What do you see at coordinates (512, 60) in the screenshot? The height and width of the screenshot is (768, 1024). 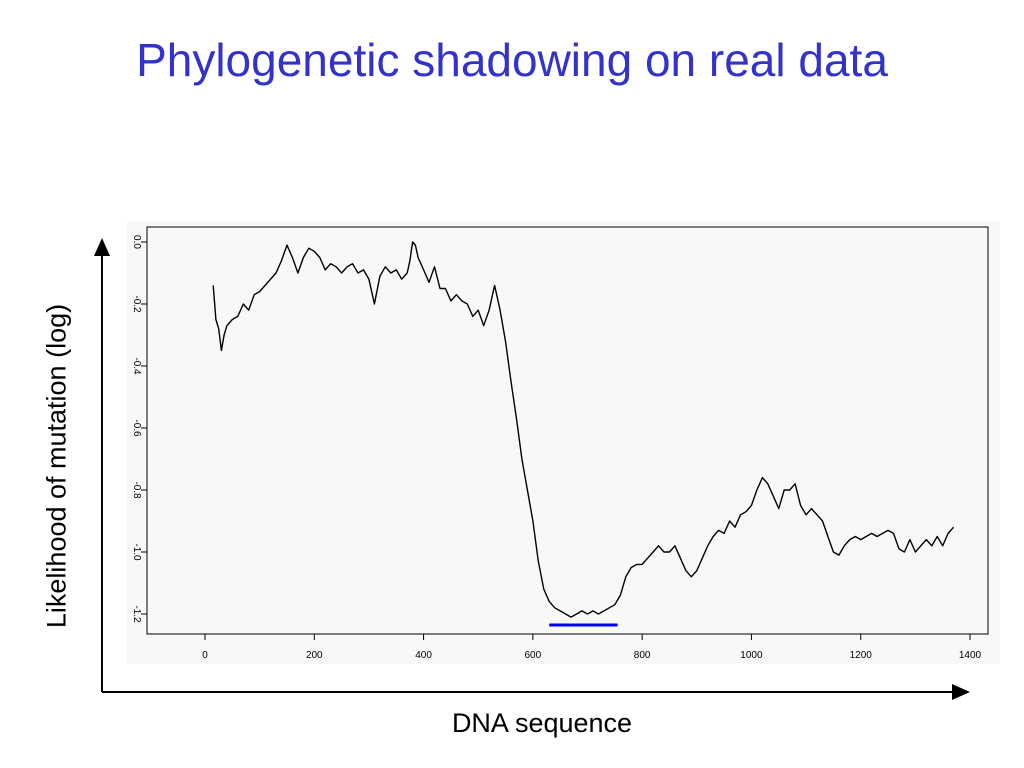 I see `slide-title: Phylogenetic shadowing on real data` at bounding box center [512, 60].